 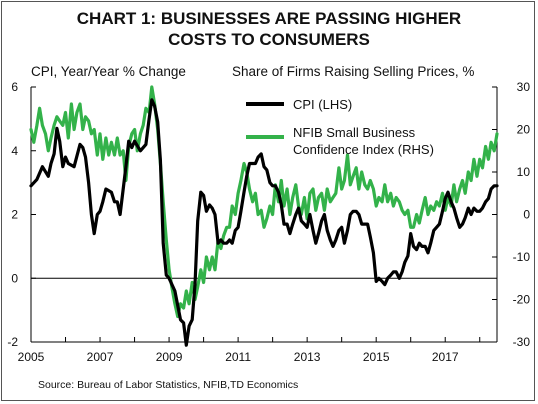 What do you see at coordinates (354, 132) in the screenshot?
I see `legend-label-nfib-line-1: NFIB Small Business` at bounding box center [354, 132].